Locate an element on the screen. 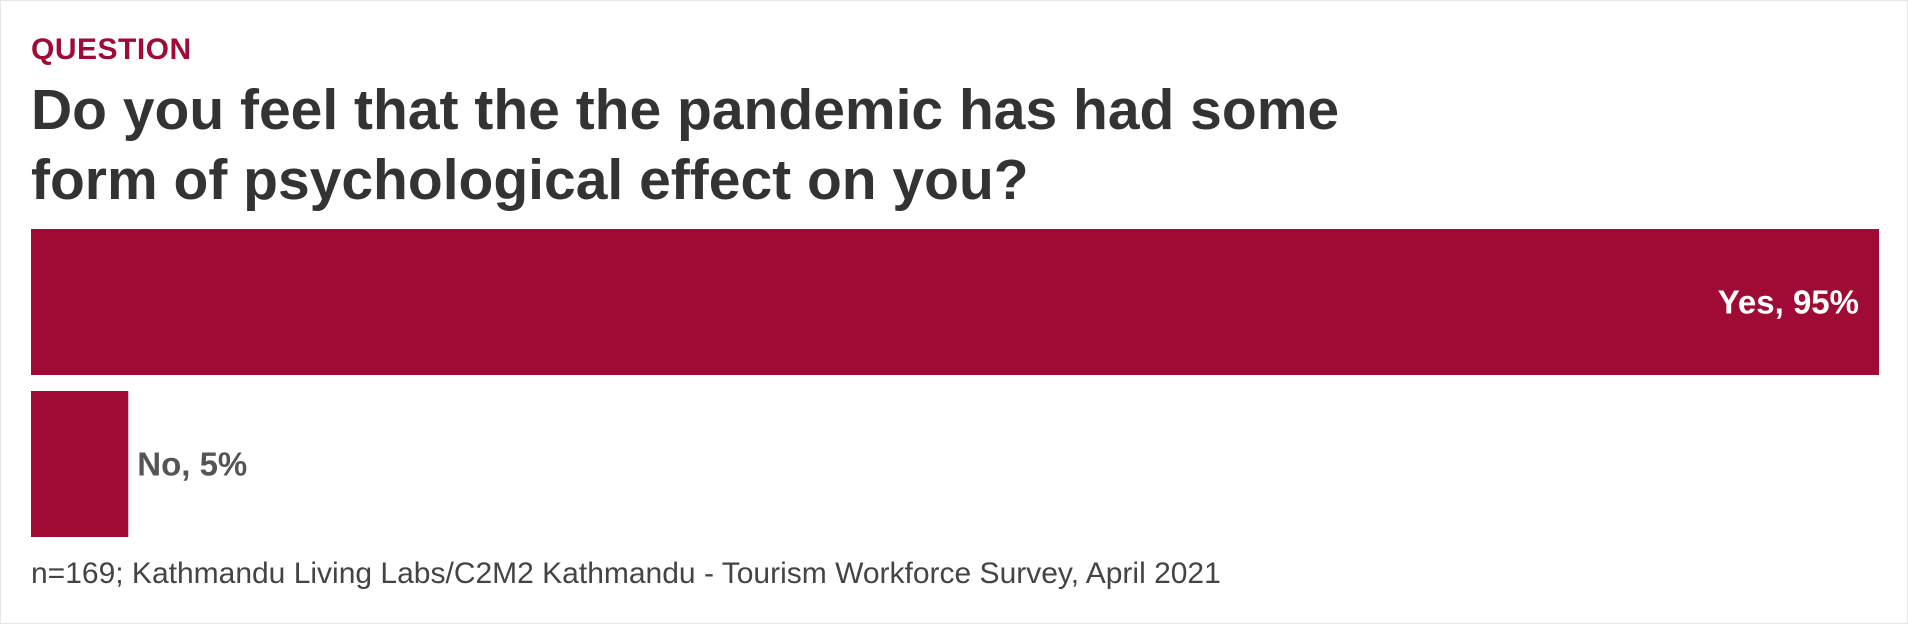 The width and height of the screenshot is (1908, 624). bar-no is located at coordinates (80, 464).